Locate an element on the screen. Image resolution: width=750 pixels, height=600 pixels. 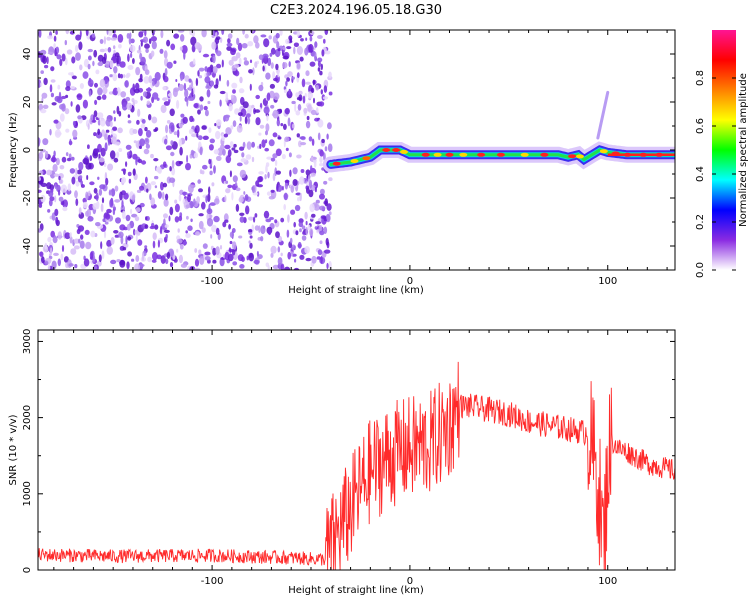
y-tick-label: 1000 is located at coordinates (27, 493).